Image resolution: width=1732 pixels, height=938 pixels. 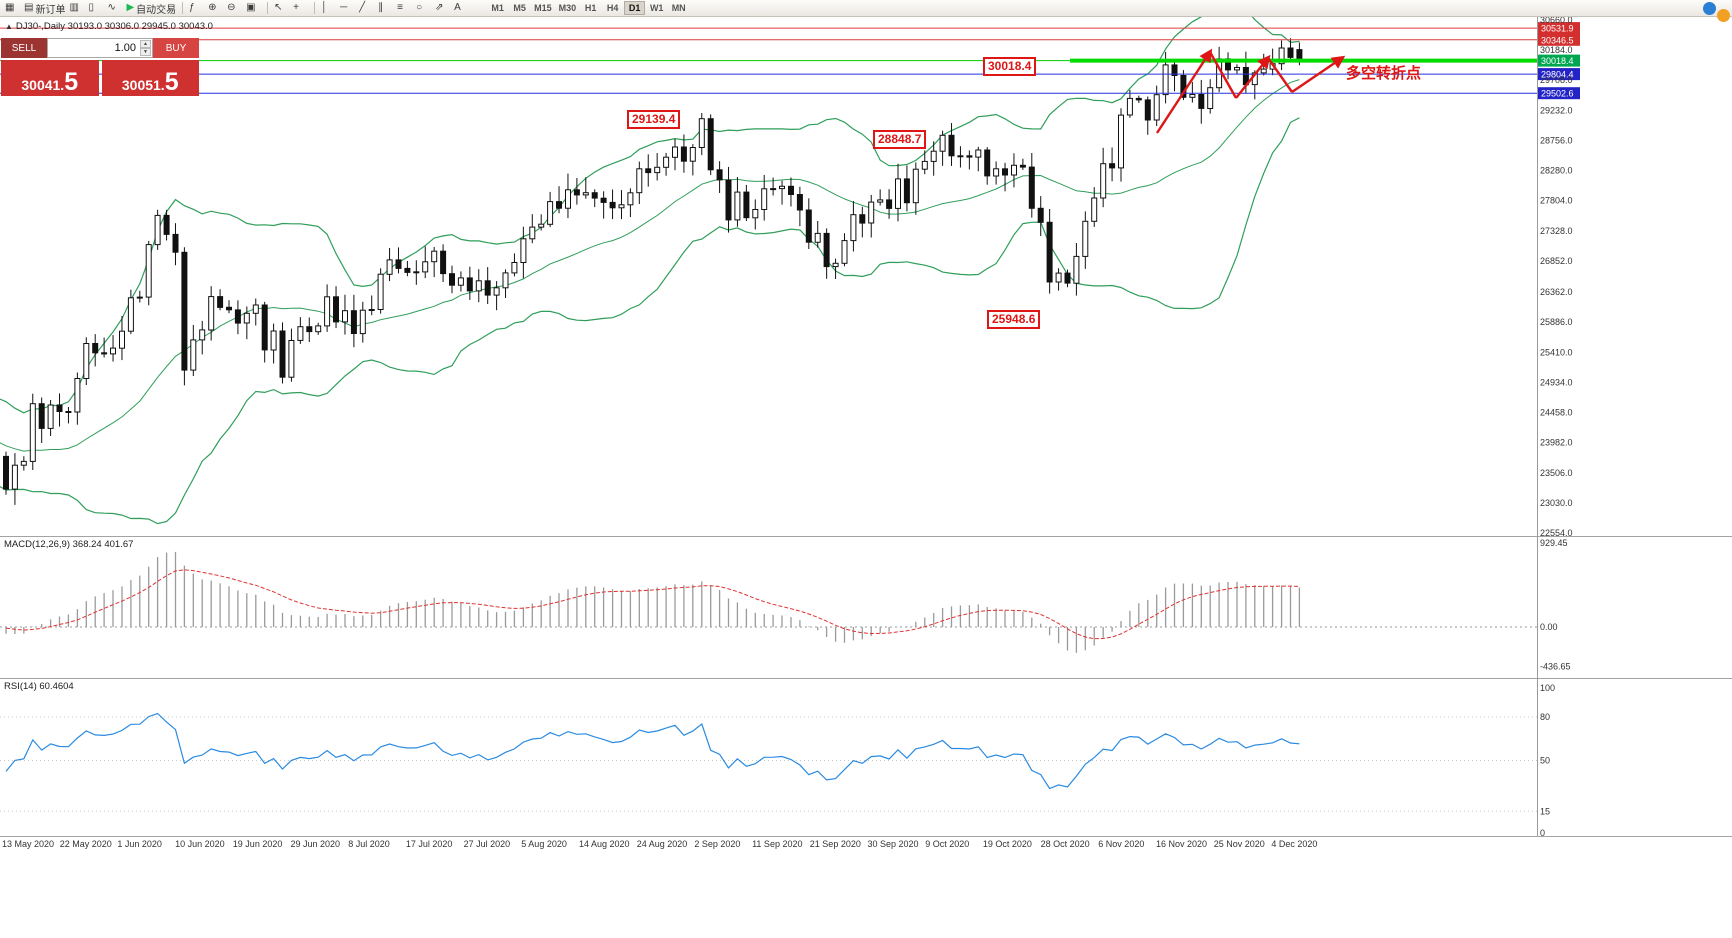 I want to click on text-icon: A, so click(x=457, y=7).